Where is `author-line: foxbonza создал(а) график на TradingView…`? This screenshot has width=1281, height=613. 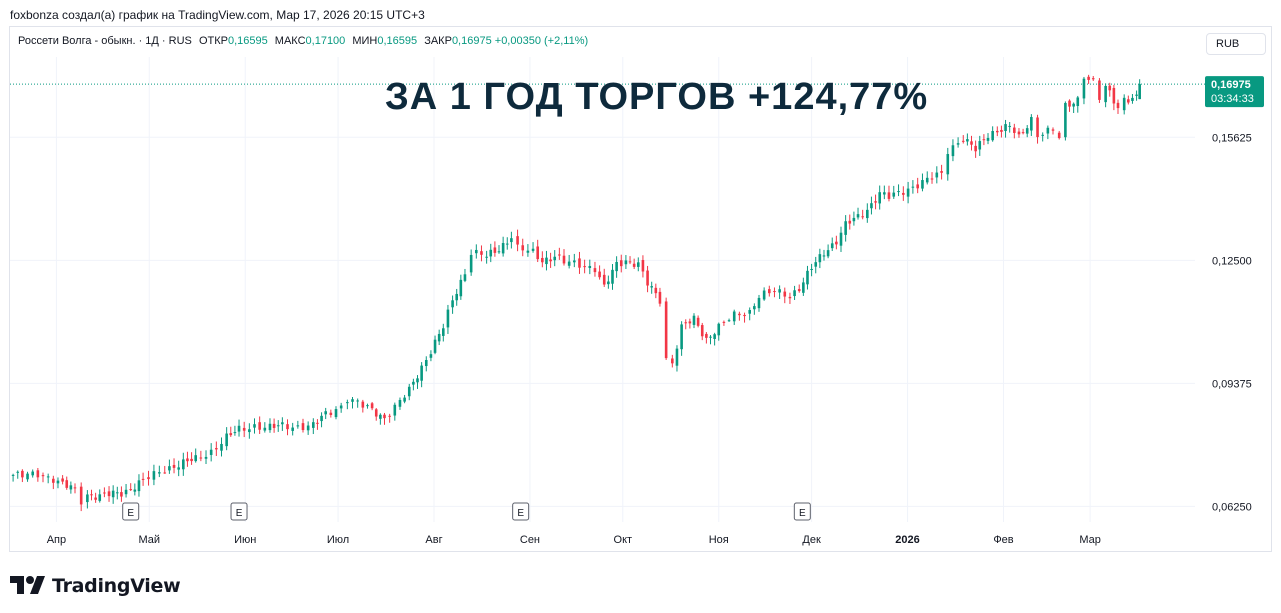
author-line: foxbonza создал(а) график на TradingView… is located at coordinates (217, 15).